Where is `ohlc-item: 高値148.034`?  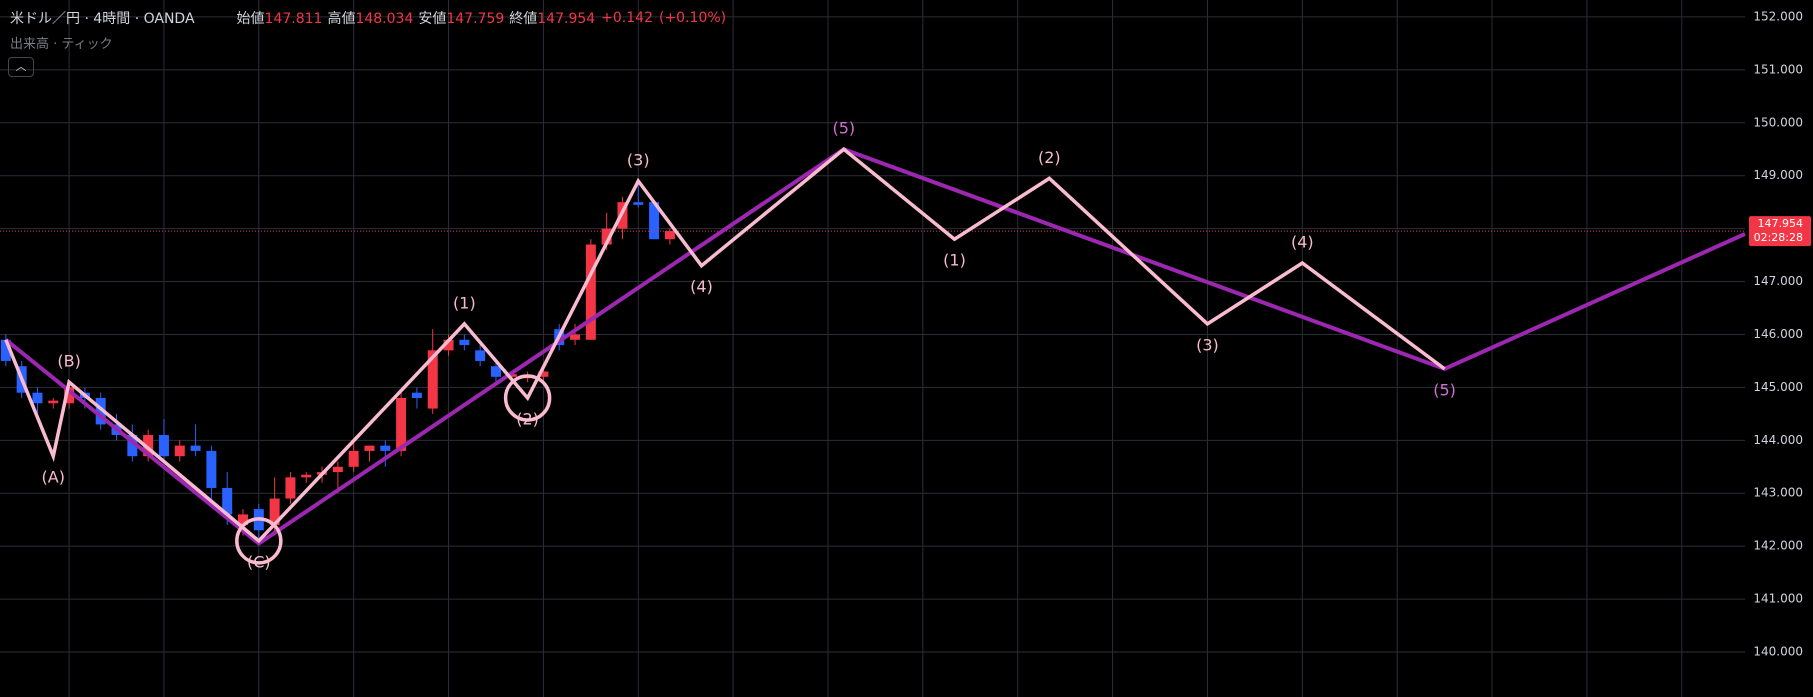
ohlc-item: 高値148.034 is located at coordinates (370, 18).